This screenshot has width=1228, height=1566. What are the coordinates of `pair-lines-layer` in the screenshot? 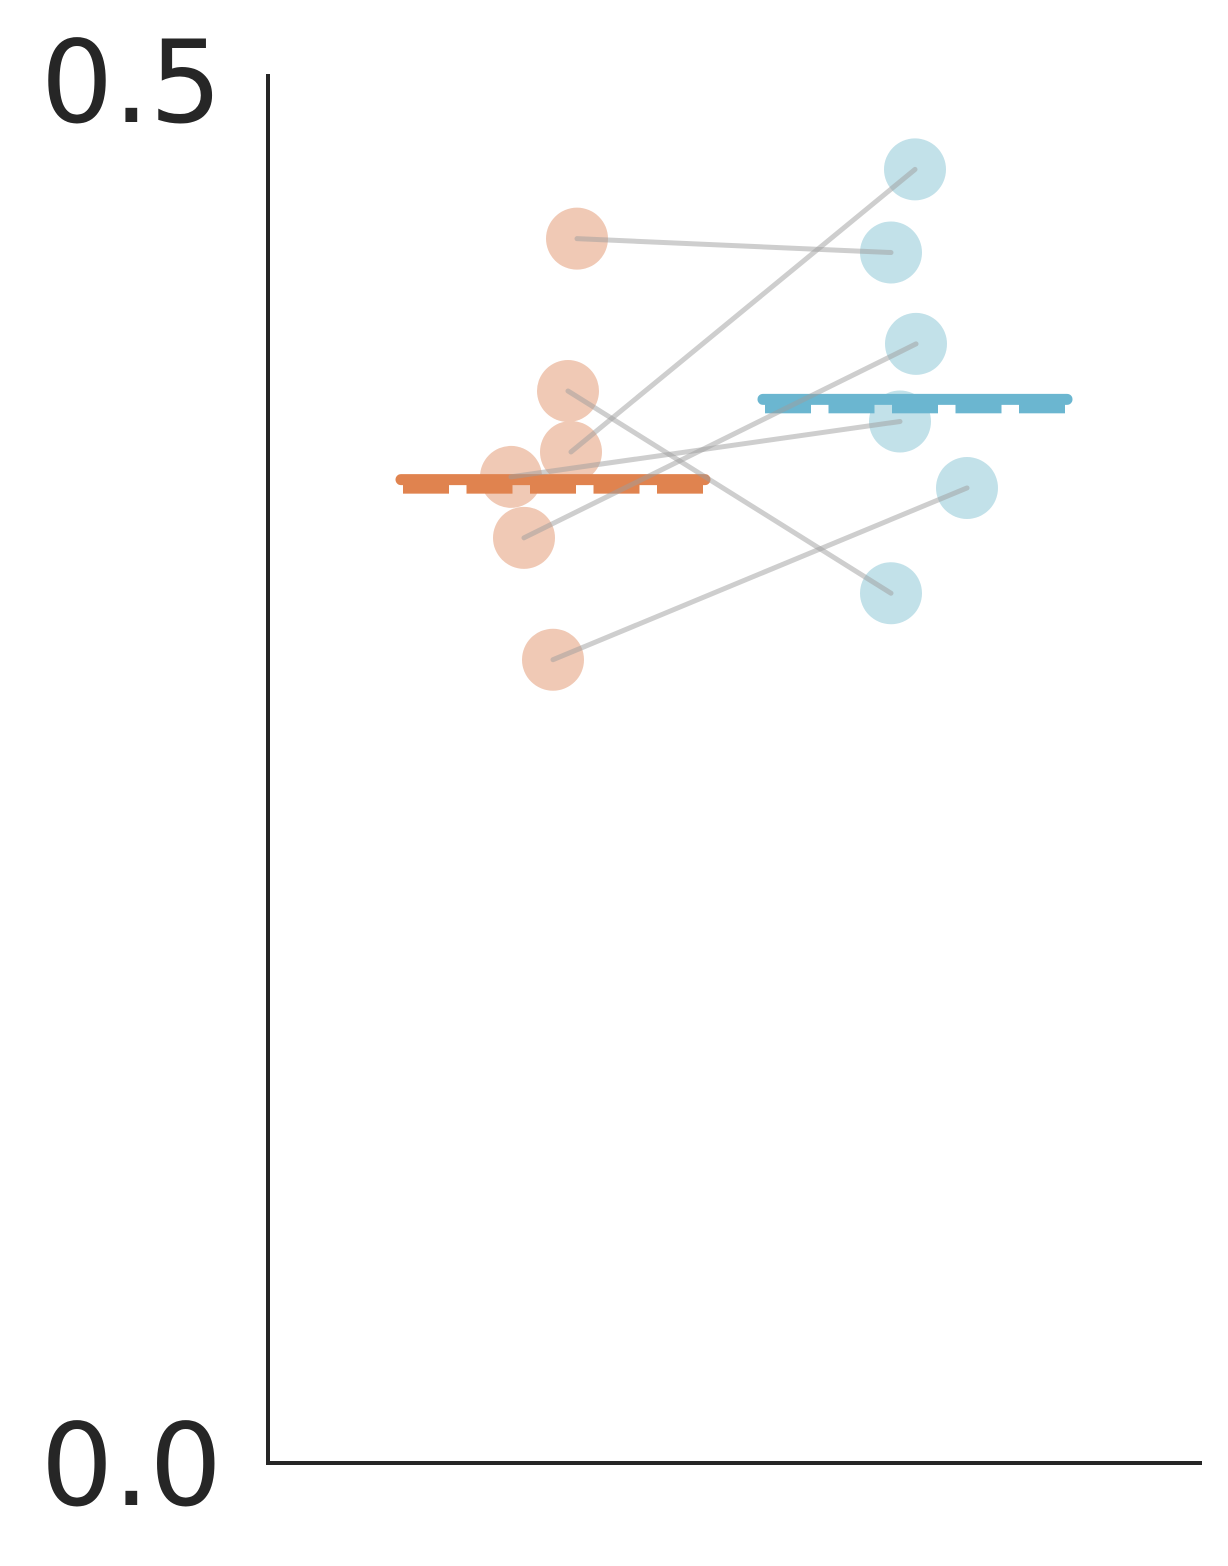 It's located at (739, 414).